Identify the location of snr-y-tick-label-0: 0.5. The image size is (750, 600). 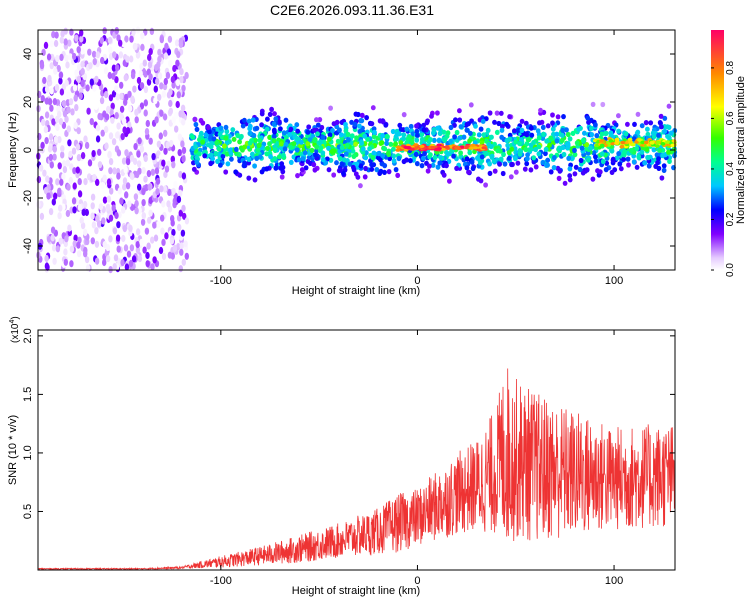
(28, 511).